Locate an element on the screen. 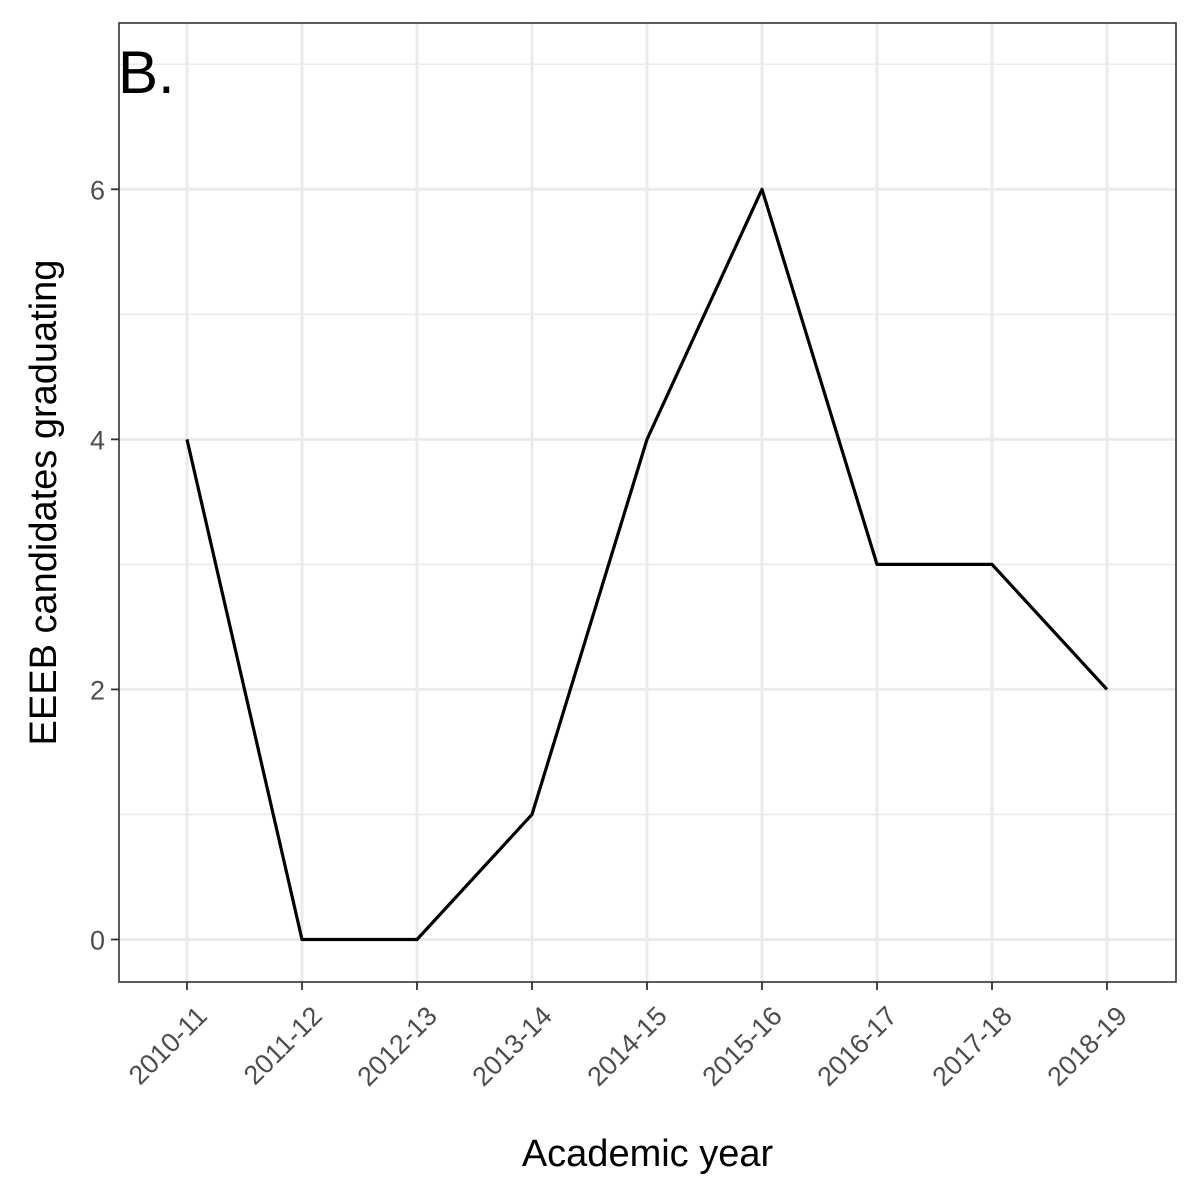 Image resolution: width=1200 pixels, height=1200 pixels. y-axis-ticks: 0 2 4 6 is located at coordinates (104, 565).